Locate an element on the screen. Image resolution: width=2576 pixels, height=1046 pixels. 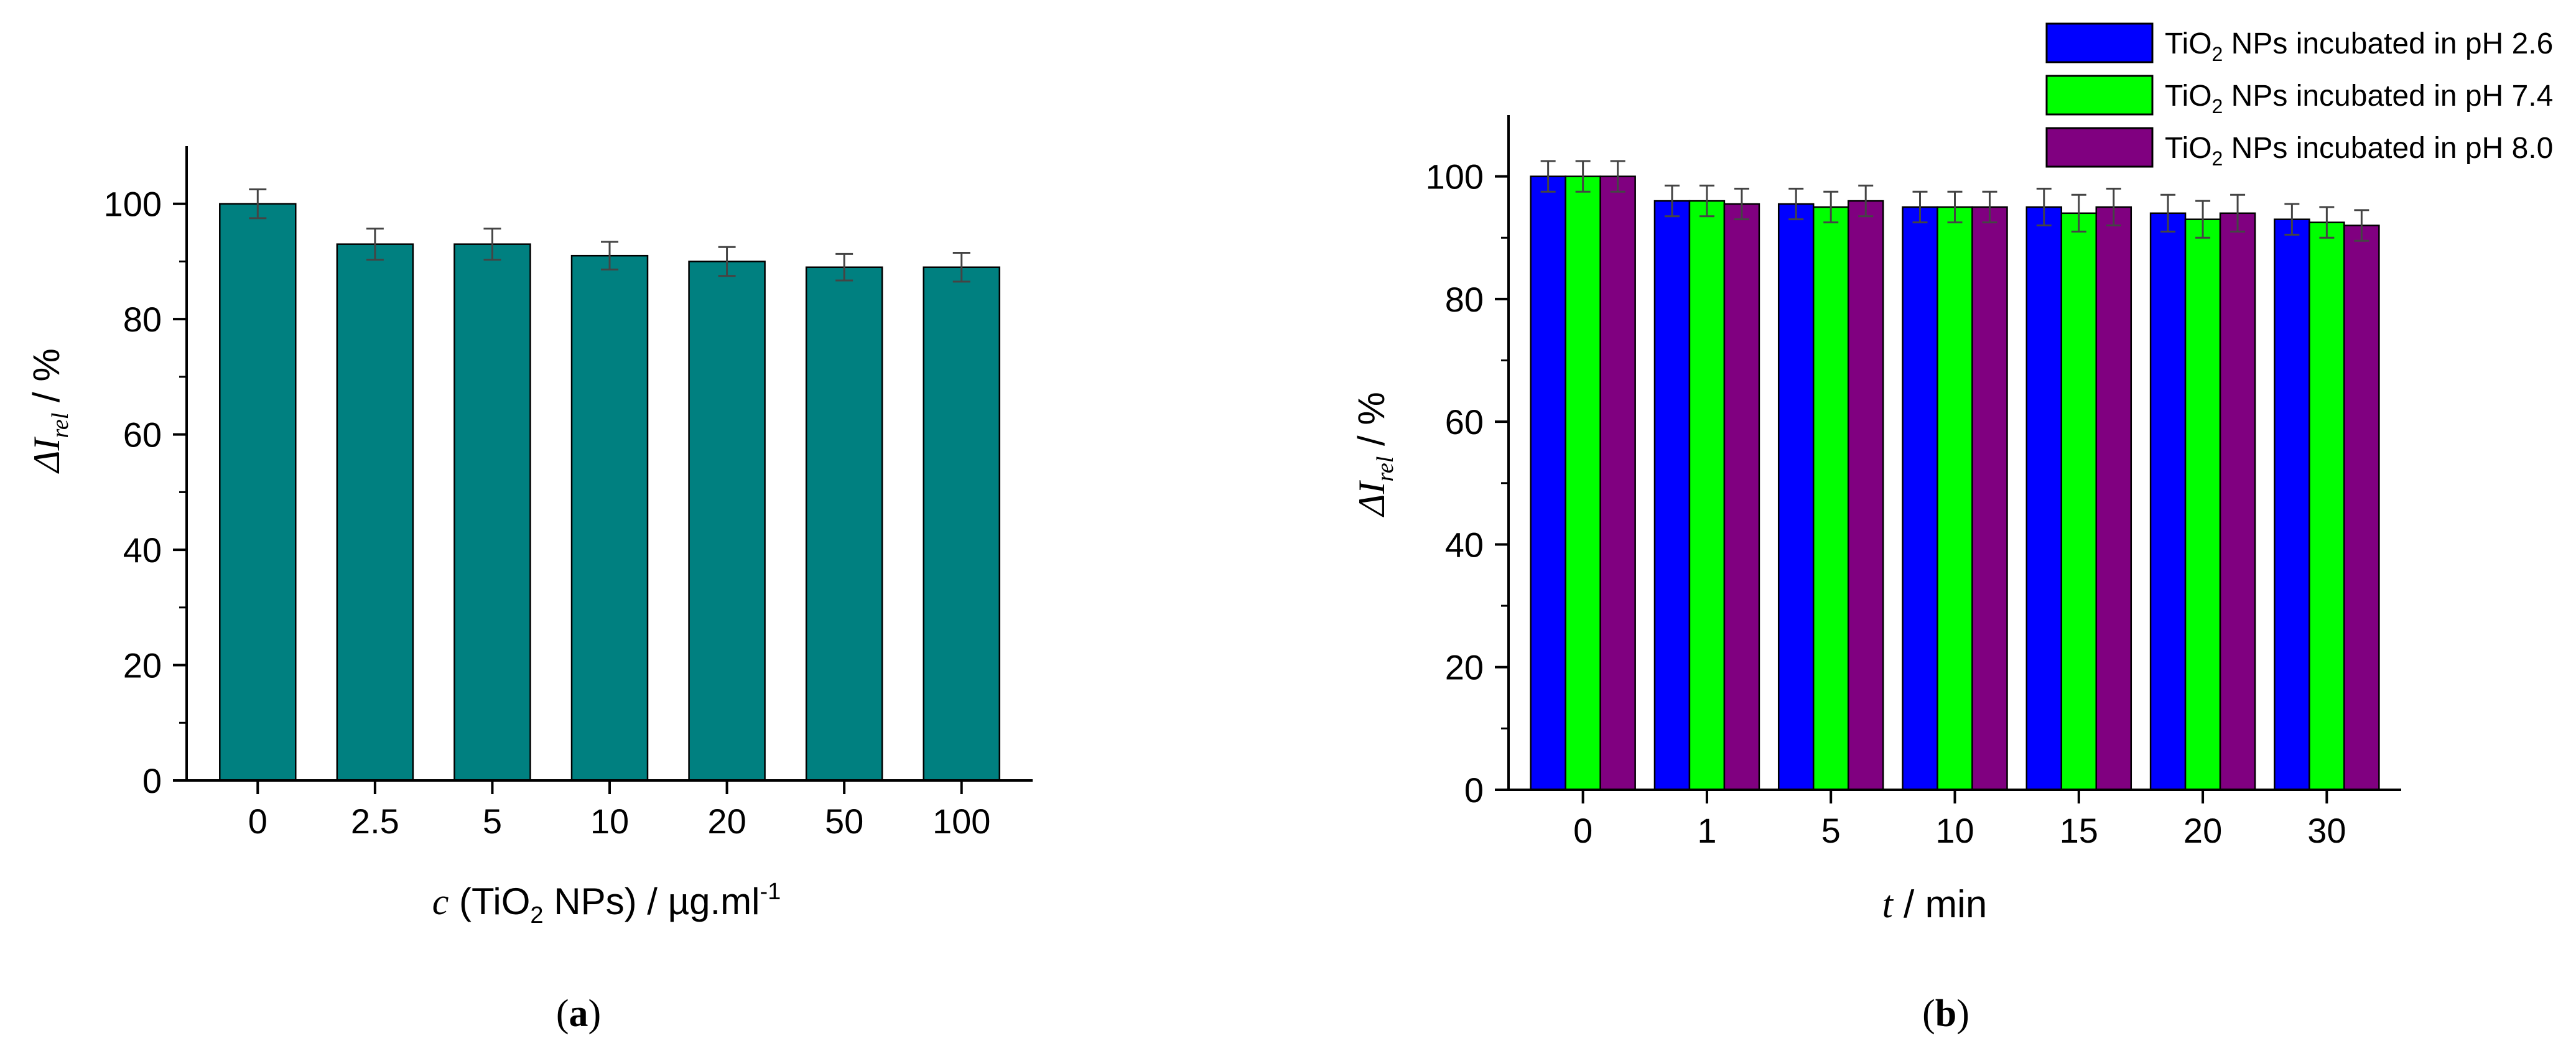
x-tick-label-a: 50 is located at coordinates (844, 821).